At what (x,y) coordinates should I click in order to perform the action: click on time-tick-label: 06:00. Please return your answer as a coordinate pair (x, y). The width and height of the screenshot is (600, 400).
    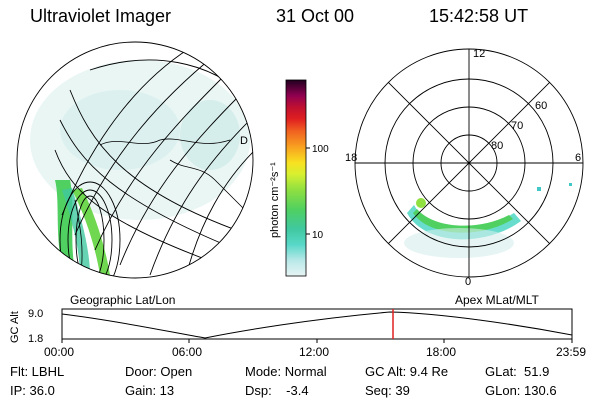
    Looking at the image, I should click on (187, 352).